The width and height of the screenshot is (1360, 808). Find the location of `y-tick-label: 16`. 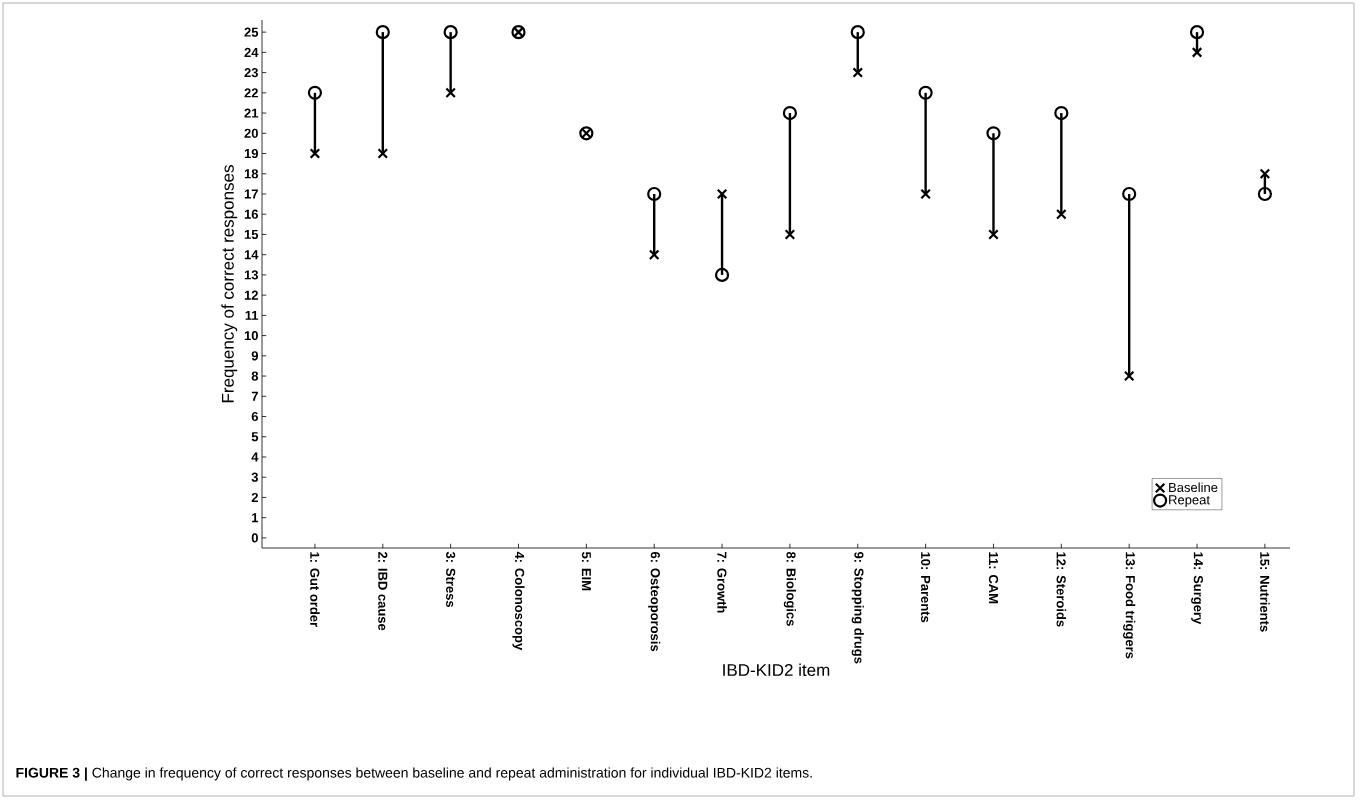

y-tick-label: 16 is located at coordinates (251, 214).